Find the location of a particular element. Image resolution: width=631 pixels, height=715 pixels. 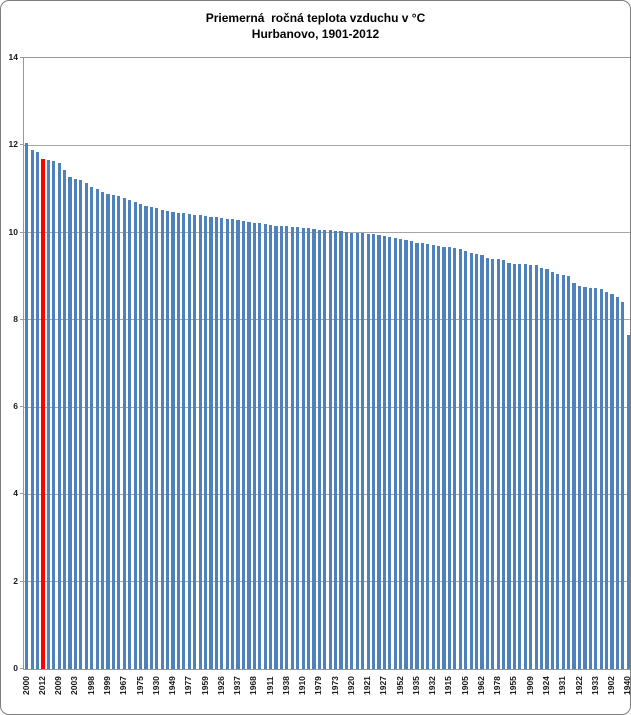

bar-2003 is located at coordinates (75, 424).